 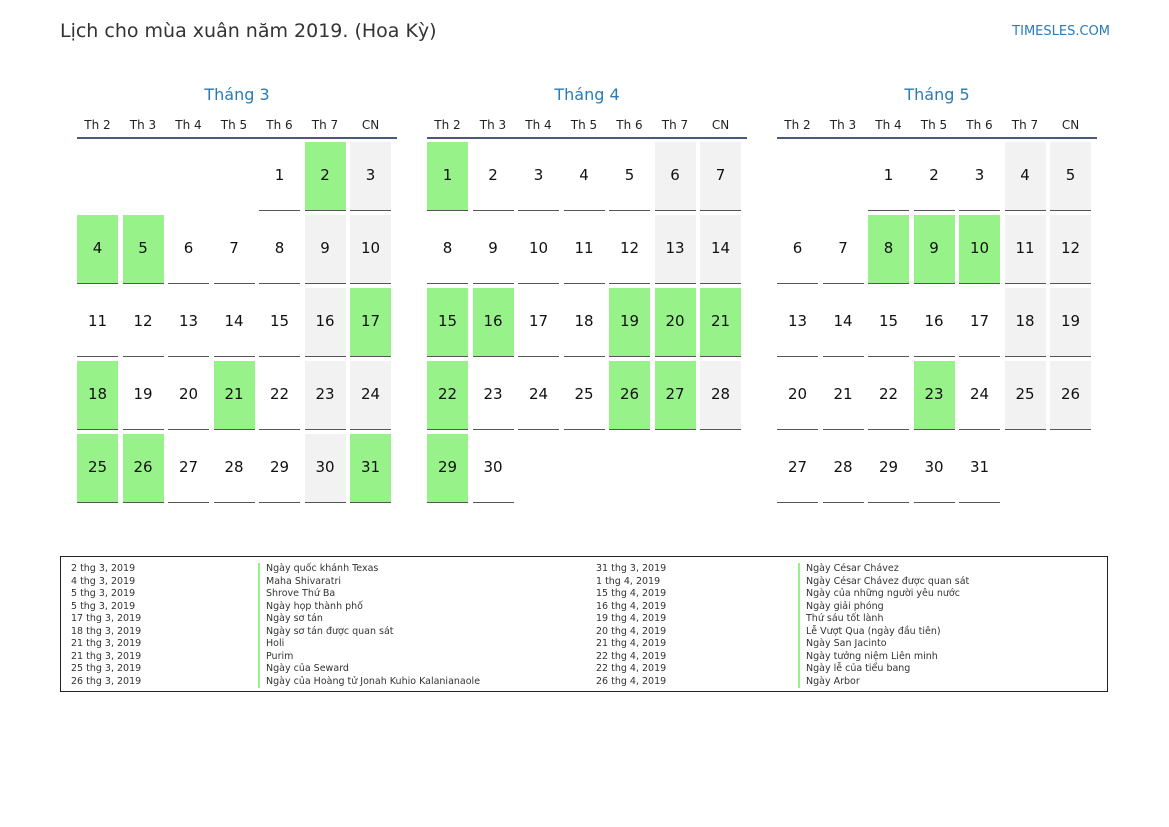 I want to click on weekday-label: Th 3, so click(x=493, y=125).